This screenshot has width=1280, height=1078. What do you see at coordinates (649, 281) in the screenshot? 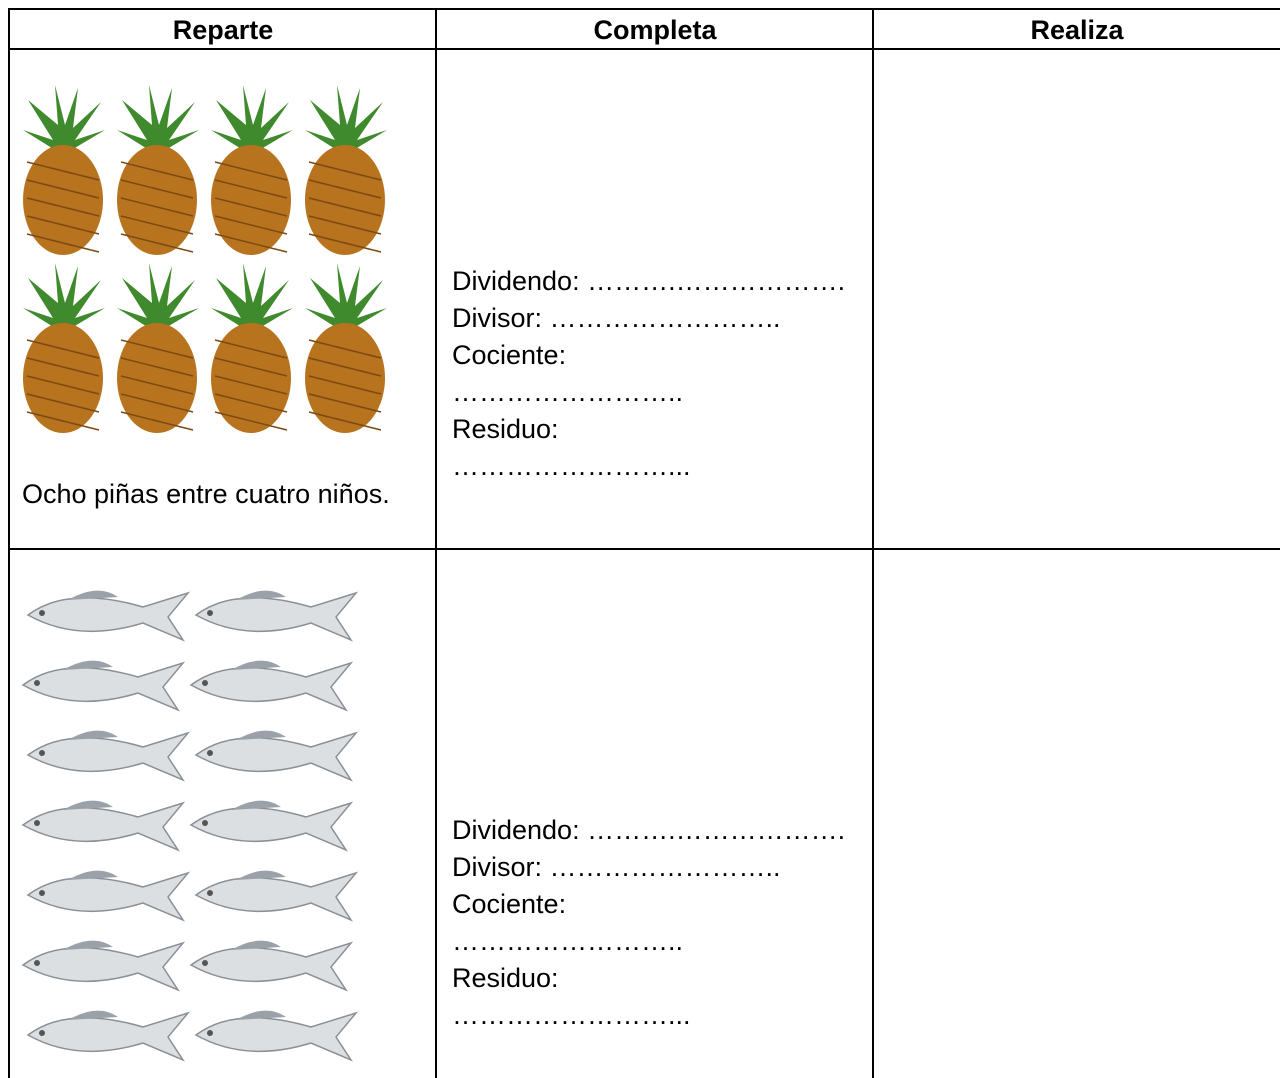
I see `line: Dividendo: ……….……………….` at bounding box center [649, 281].